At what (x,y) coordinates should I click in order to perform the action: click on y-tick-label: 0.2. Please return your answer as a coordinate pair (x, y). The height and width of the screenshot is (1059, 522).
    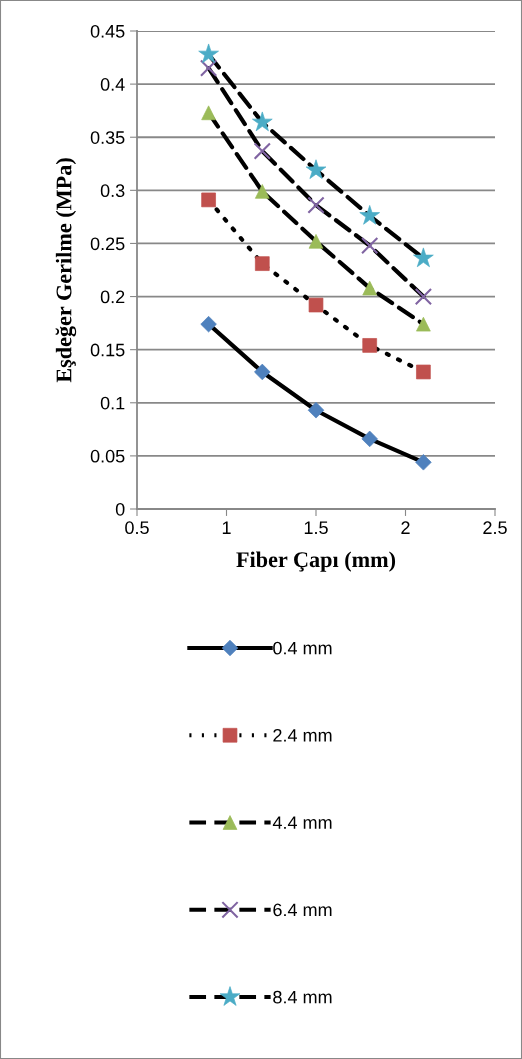
    Looking at the image, I should click on (112, 297).